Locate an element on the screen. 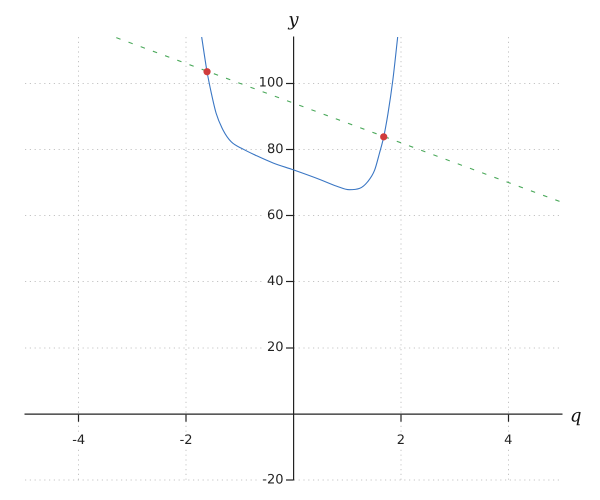 The height and width of the screenshot is (500, 600). x-axis-title: q is located at coordinates (576, 416).